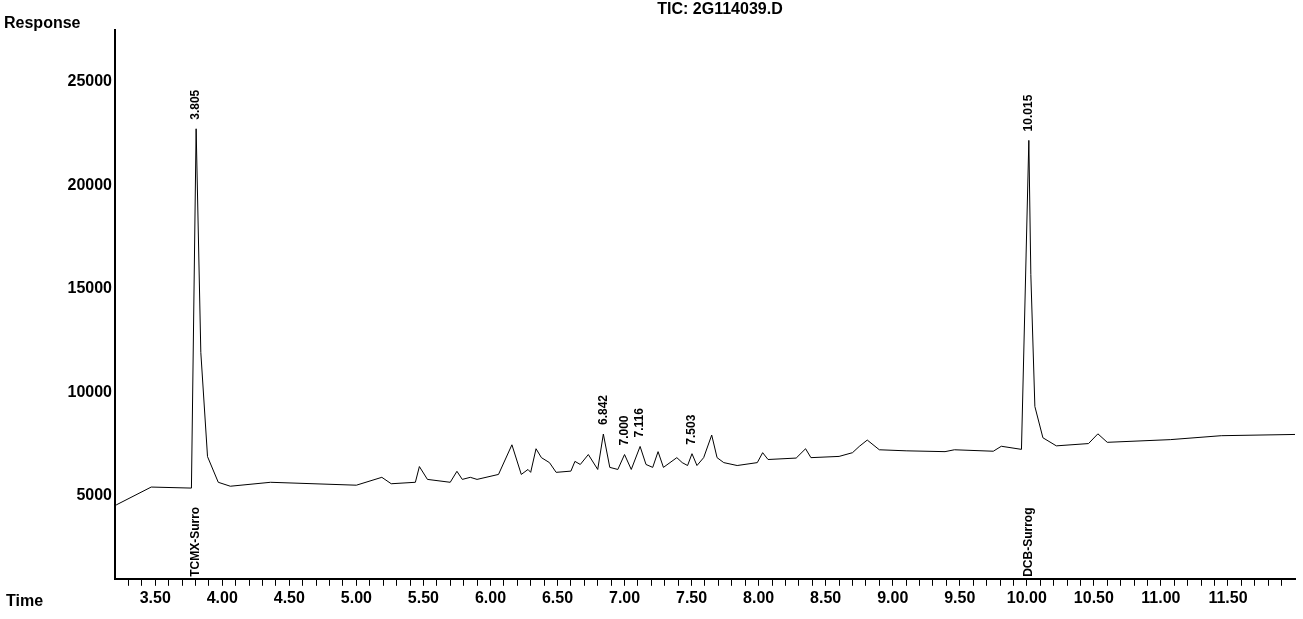  What do you see at coordinates (195, 104) in the screenshot?
I see `annotation: 3.805` at bounding box center [195, 104].